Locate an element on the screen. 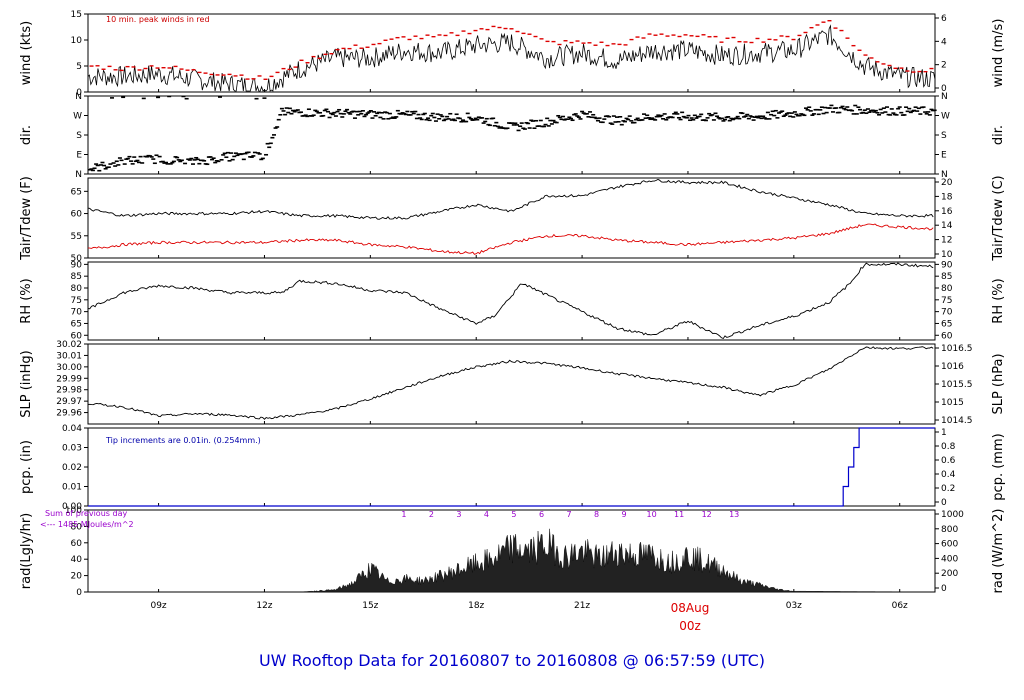 This screenshot has height=700, width=1024. y-tick-label-right: 14 is located at coordinates (947, 226).